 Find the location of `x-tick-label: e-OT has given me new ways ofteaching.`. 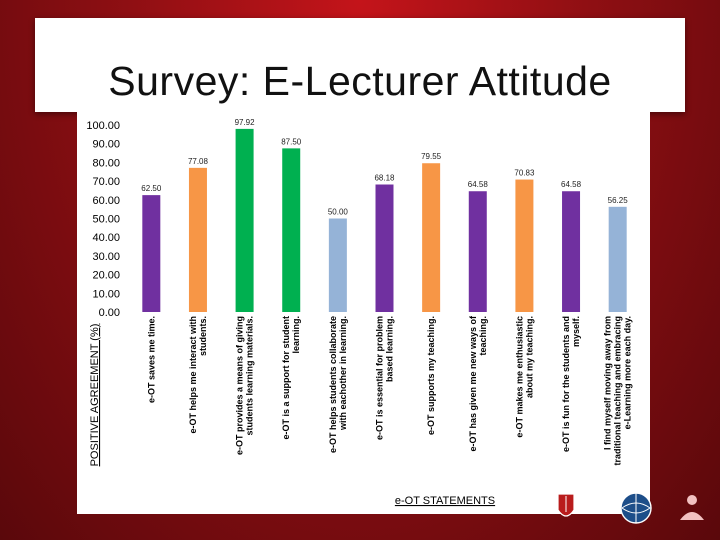

x-tick-label: e-OT has given me new ways ofteaching. is located at coordinates (478, 383).